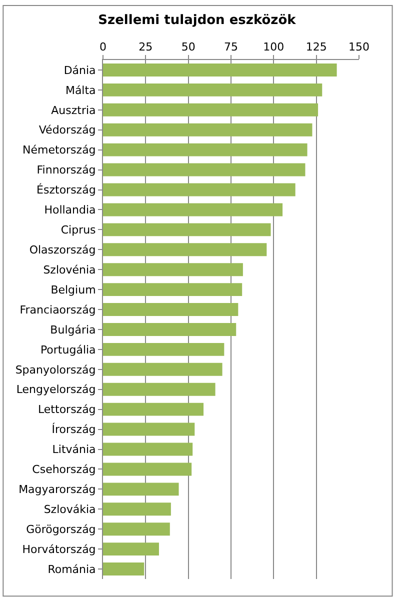 The image size is (394, 599). Describe the element at coordinates (80, 90) in the screenshot. I see `y-tick-label: Málta` at that location.